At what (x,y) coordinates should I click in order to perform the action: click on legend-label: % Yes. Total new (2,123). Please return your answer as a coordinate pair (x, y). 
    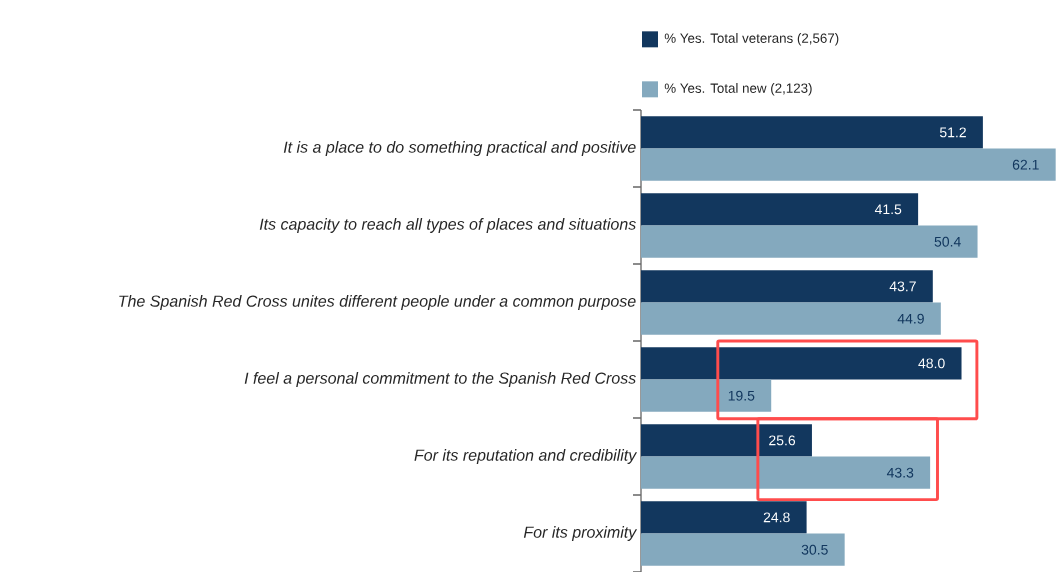
    Looking at the image, I should click on (738, 89).